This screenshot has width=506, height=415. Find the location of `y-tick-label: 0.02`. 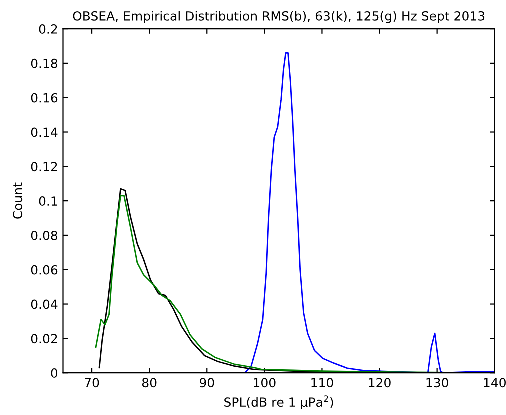

y-tick-label: 0.02 is located at coordinates (44, 339).